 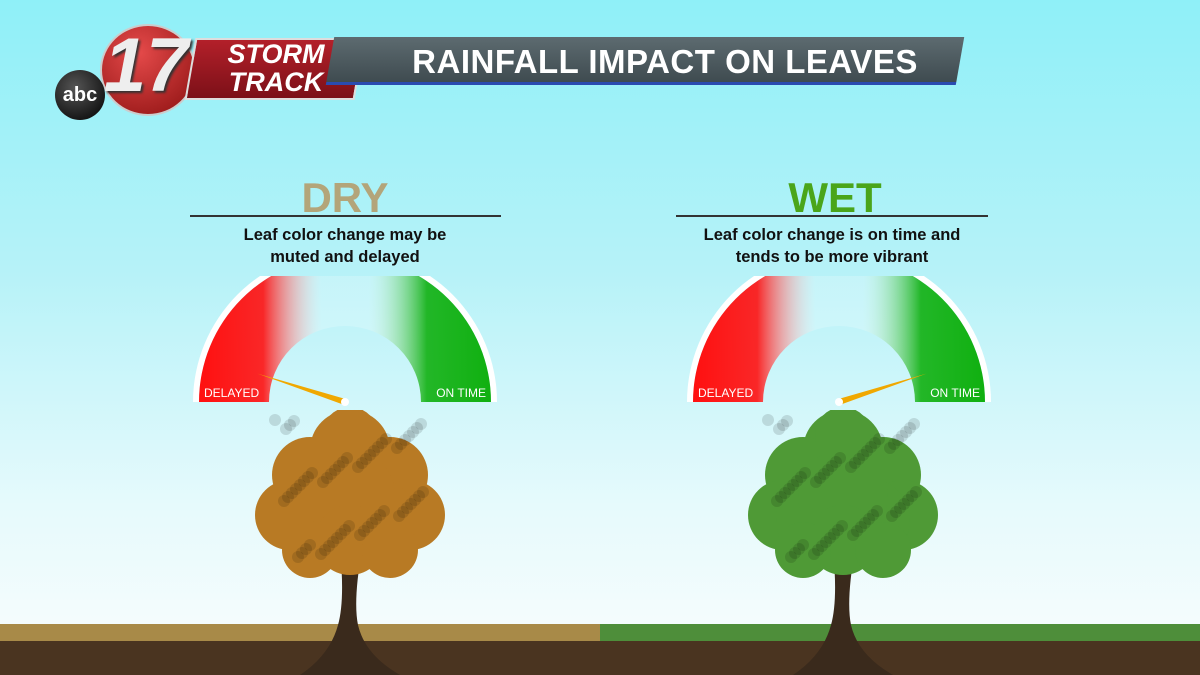 What do you see at coordinates (146, 65) in the screenshot?
I see `channel-number: 17` at bounding box center [146, 65].